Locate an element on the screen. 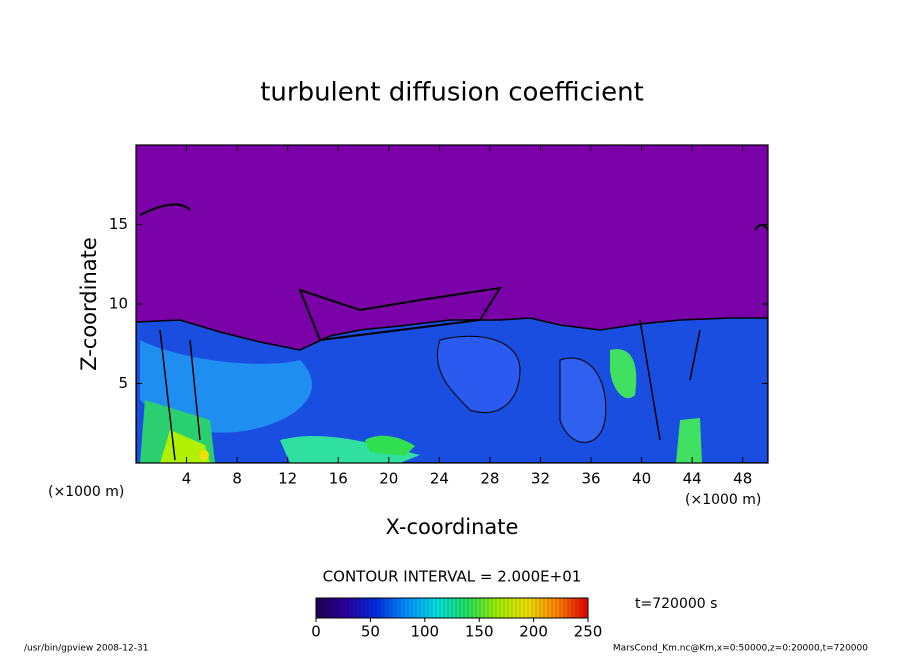  colorbar-tick-label: 250 is located at coordinates (588, 632).